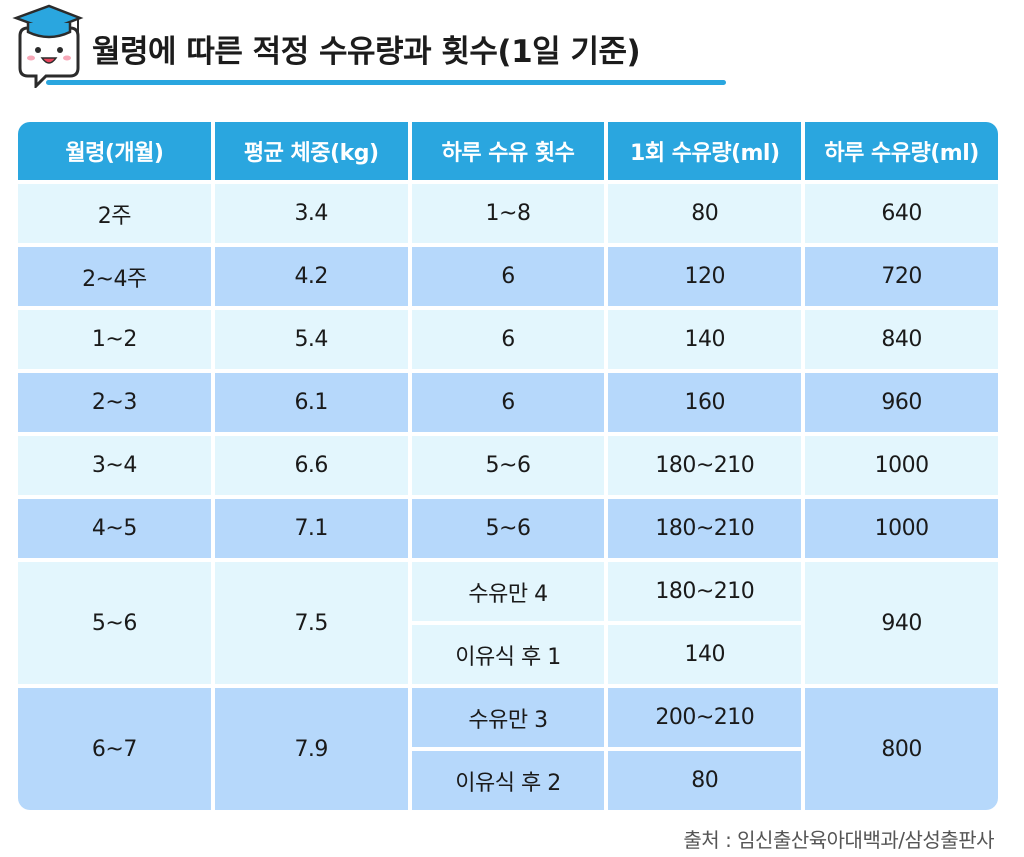 The height and width of the screenshot is (857, 1024). What do you see at coordinates (508, 749) in the screenshot?
I see `table-row: 6~7 7.9 수유만 3 200~210 800` at bounding box center [508, 749].